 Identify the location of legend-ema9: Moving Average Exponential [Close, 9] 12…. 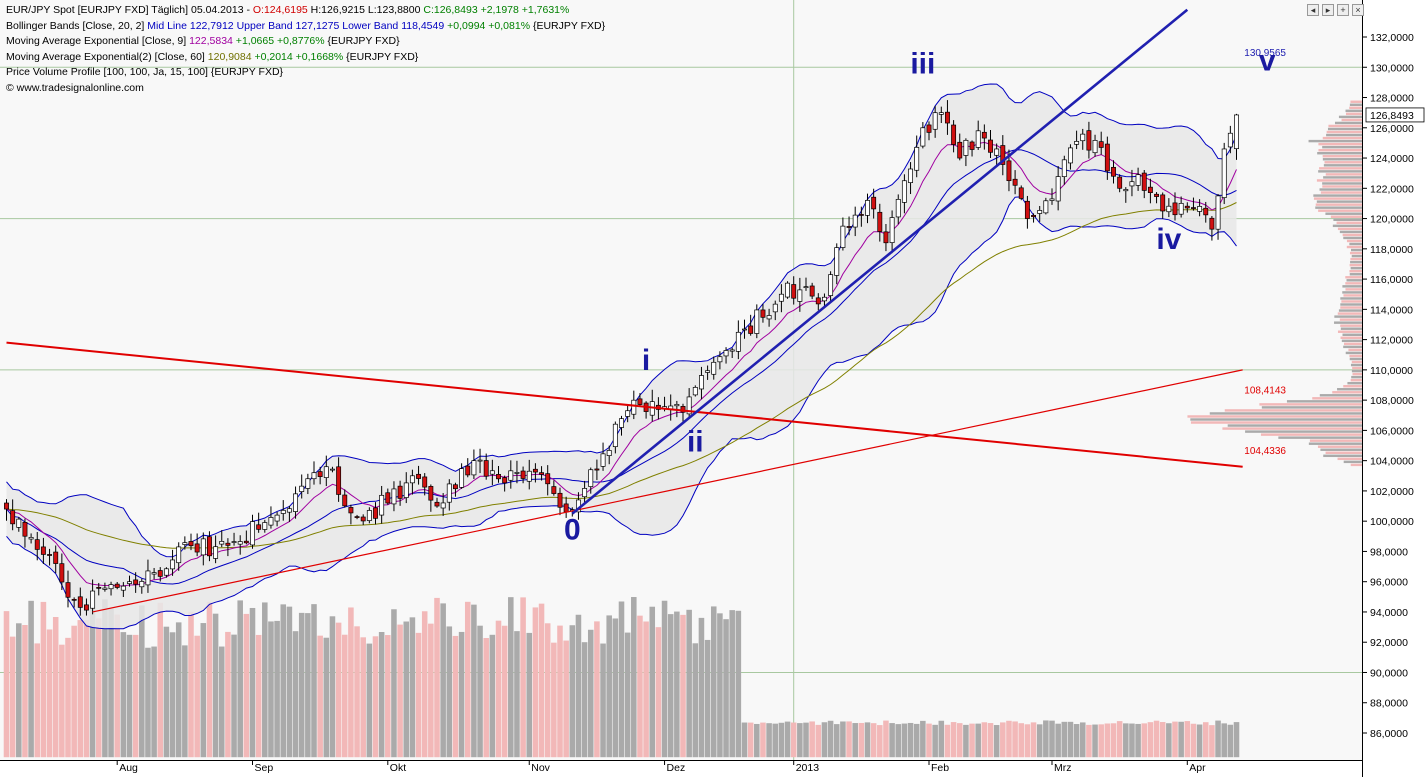
(305, 42).